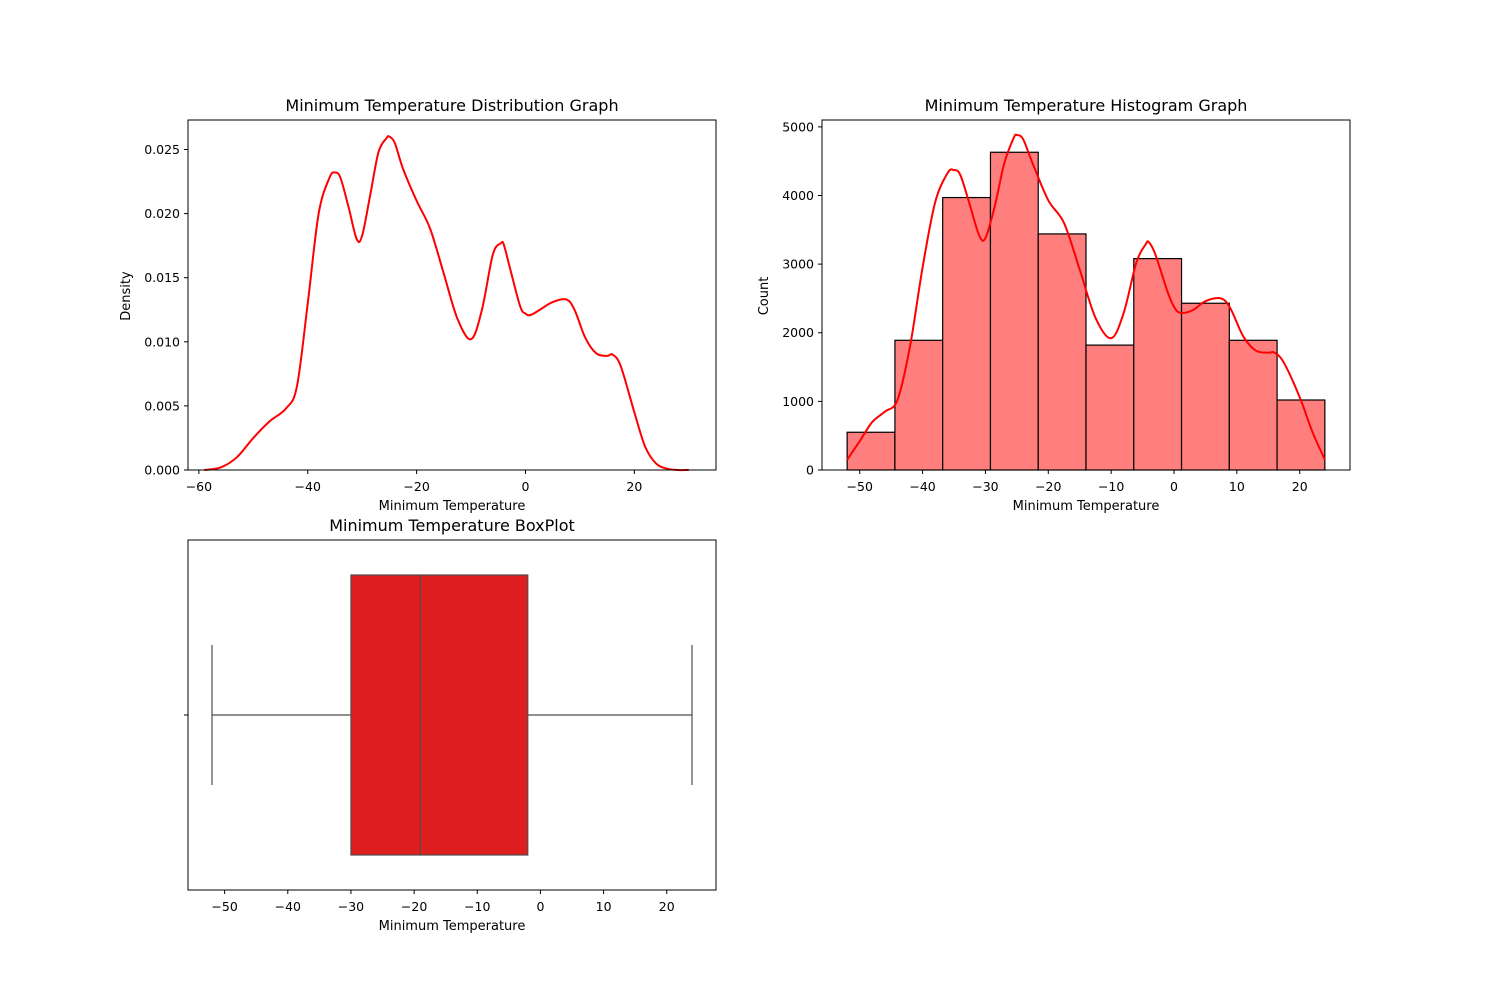 Image resolution: width=1500 pixels, height=1000 pixels. Describe the element at coordinates (1174, 486) in the screenshot. I see `histogram-x-tick-label: 0` at that location.